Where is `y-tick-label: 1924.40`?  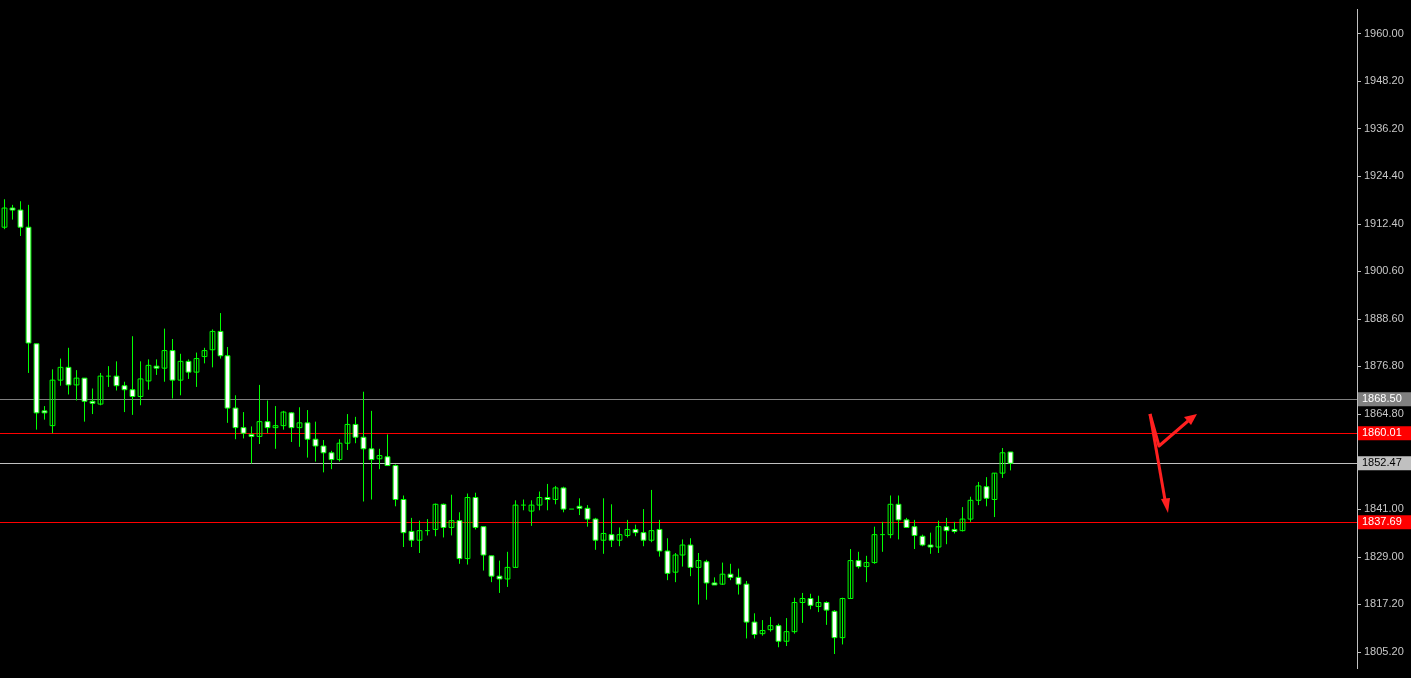 y-tick-label: 1924.40 is located at coordinates (1384, 175).